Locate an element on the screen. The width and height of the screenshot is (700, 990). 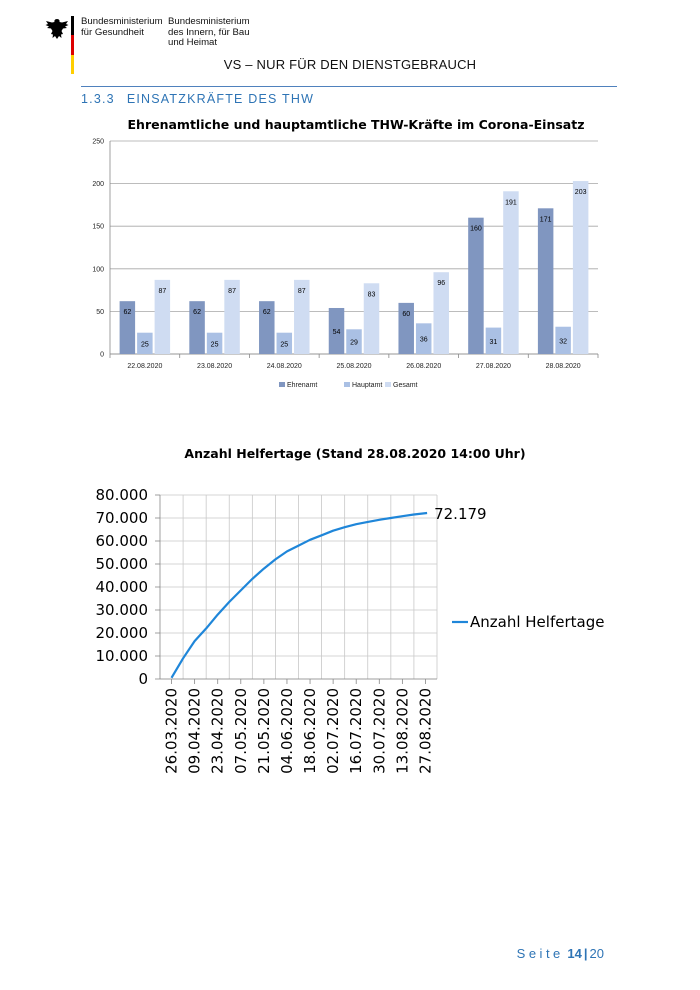
chart1-x-tick-label: 22.08.2020 is located at coordinates (144, 366).